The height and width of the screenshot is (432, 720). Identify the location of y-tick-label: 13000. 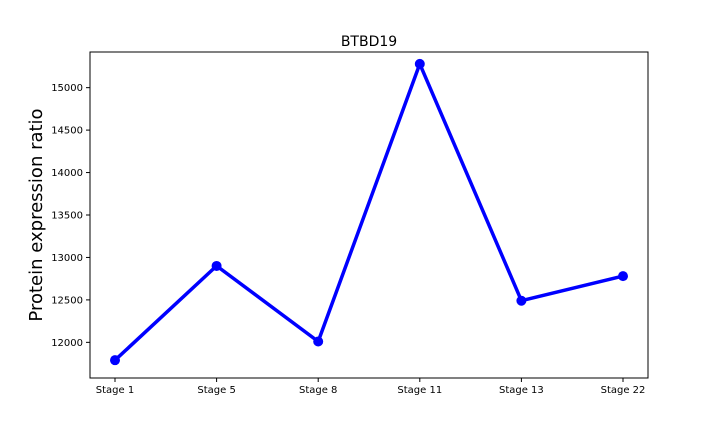
(67, 258).